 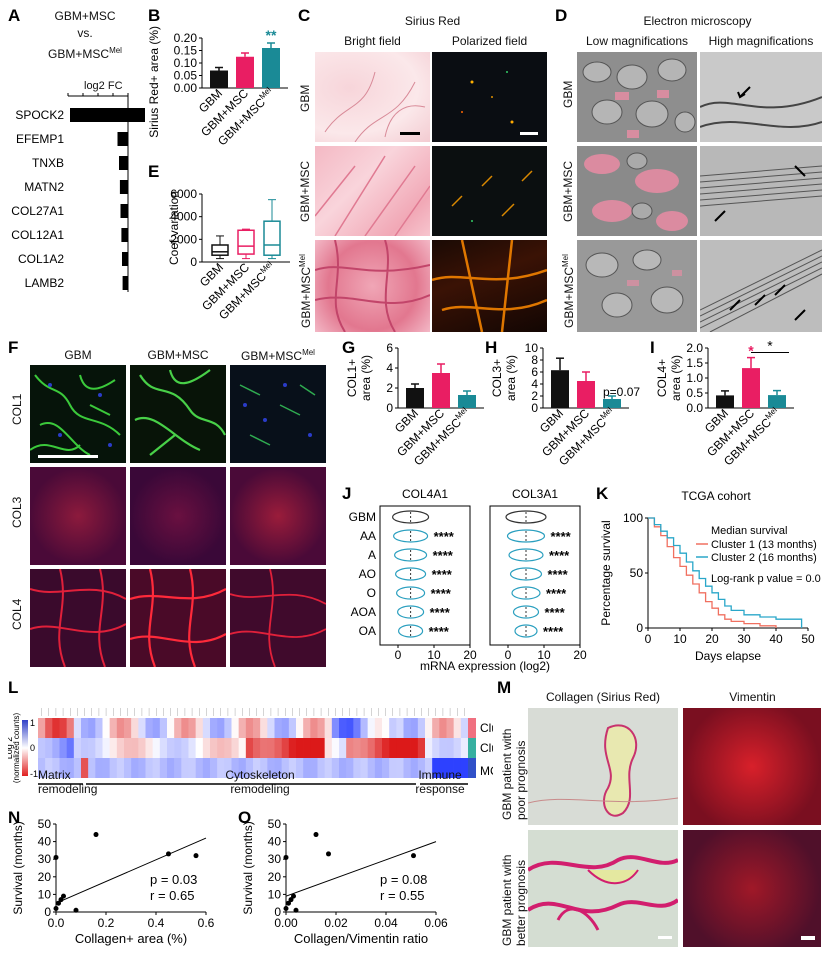 What do you see at coordinates (514, 774) in the screenshot?
I see `panel-m-row1: GBM patient with poor prognosis` at bounding box center [514, 774].